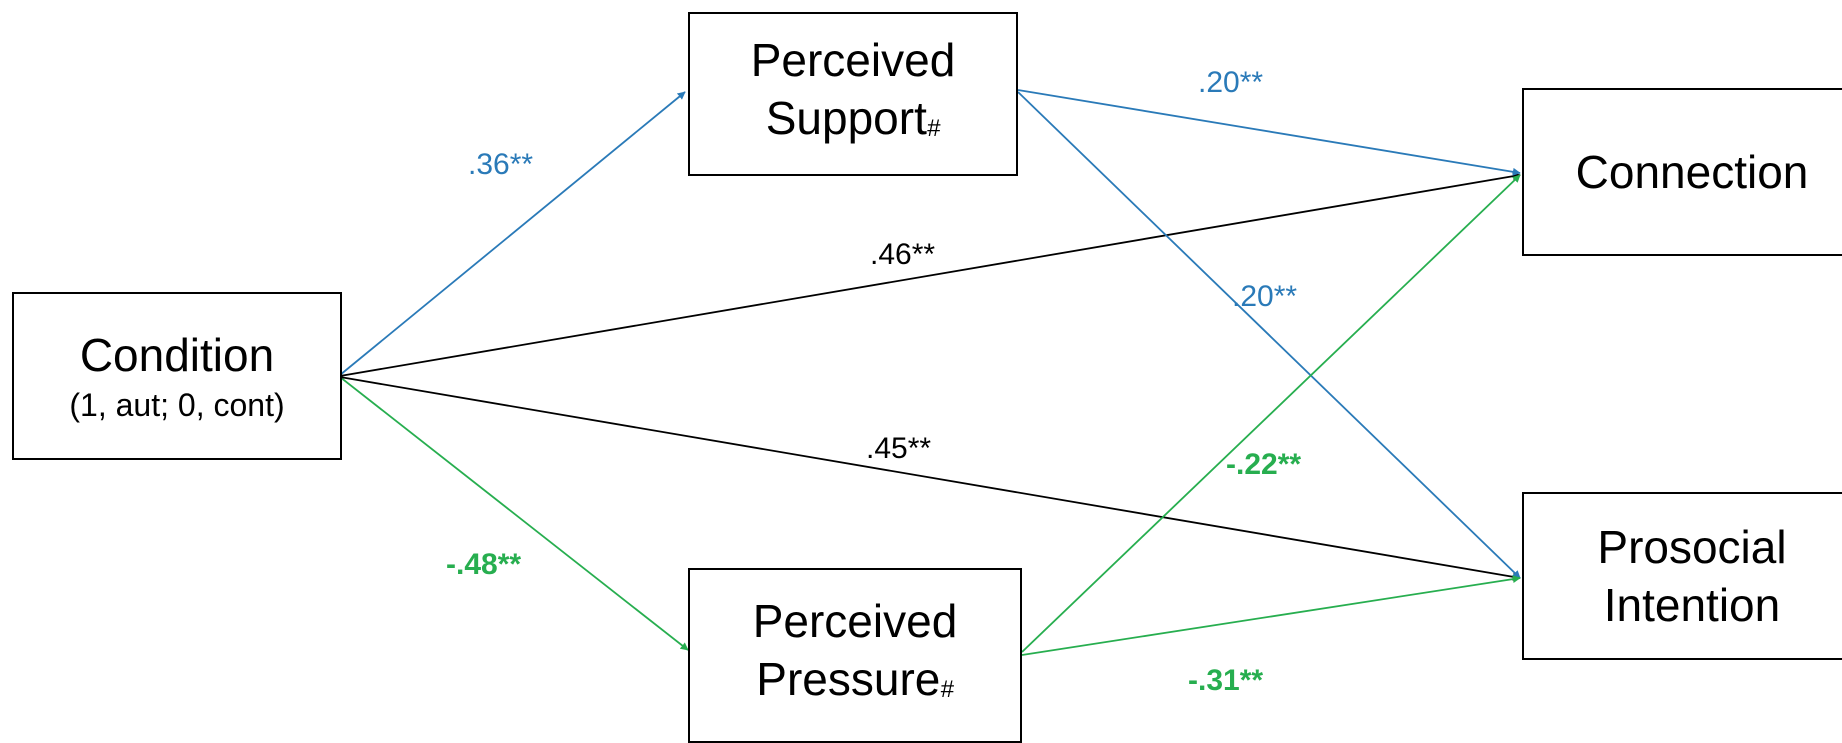  Describe the element at coordinates (855, 621) in the screenshot. I see `pressure-line1: Perceived` at that location.